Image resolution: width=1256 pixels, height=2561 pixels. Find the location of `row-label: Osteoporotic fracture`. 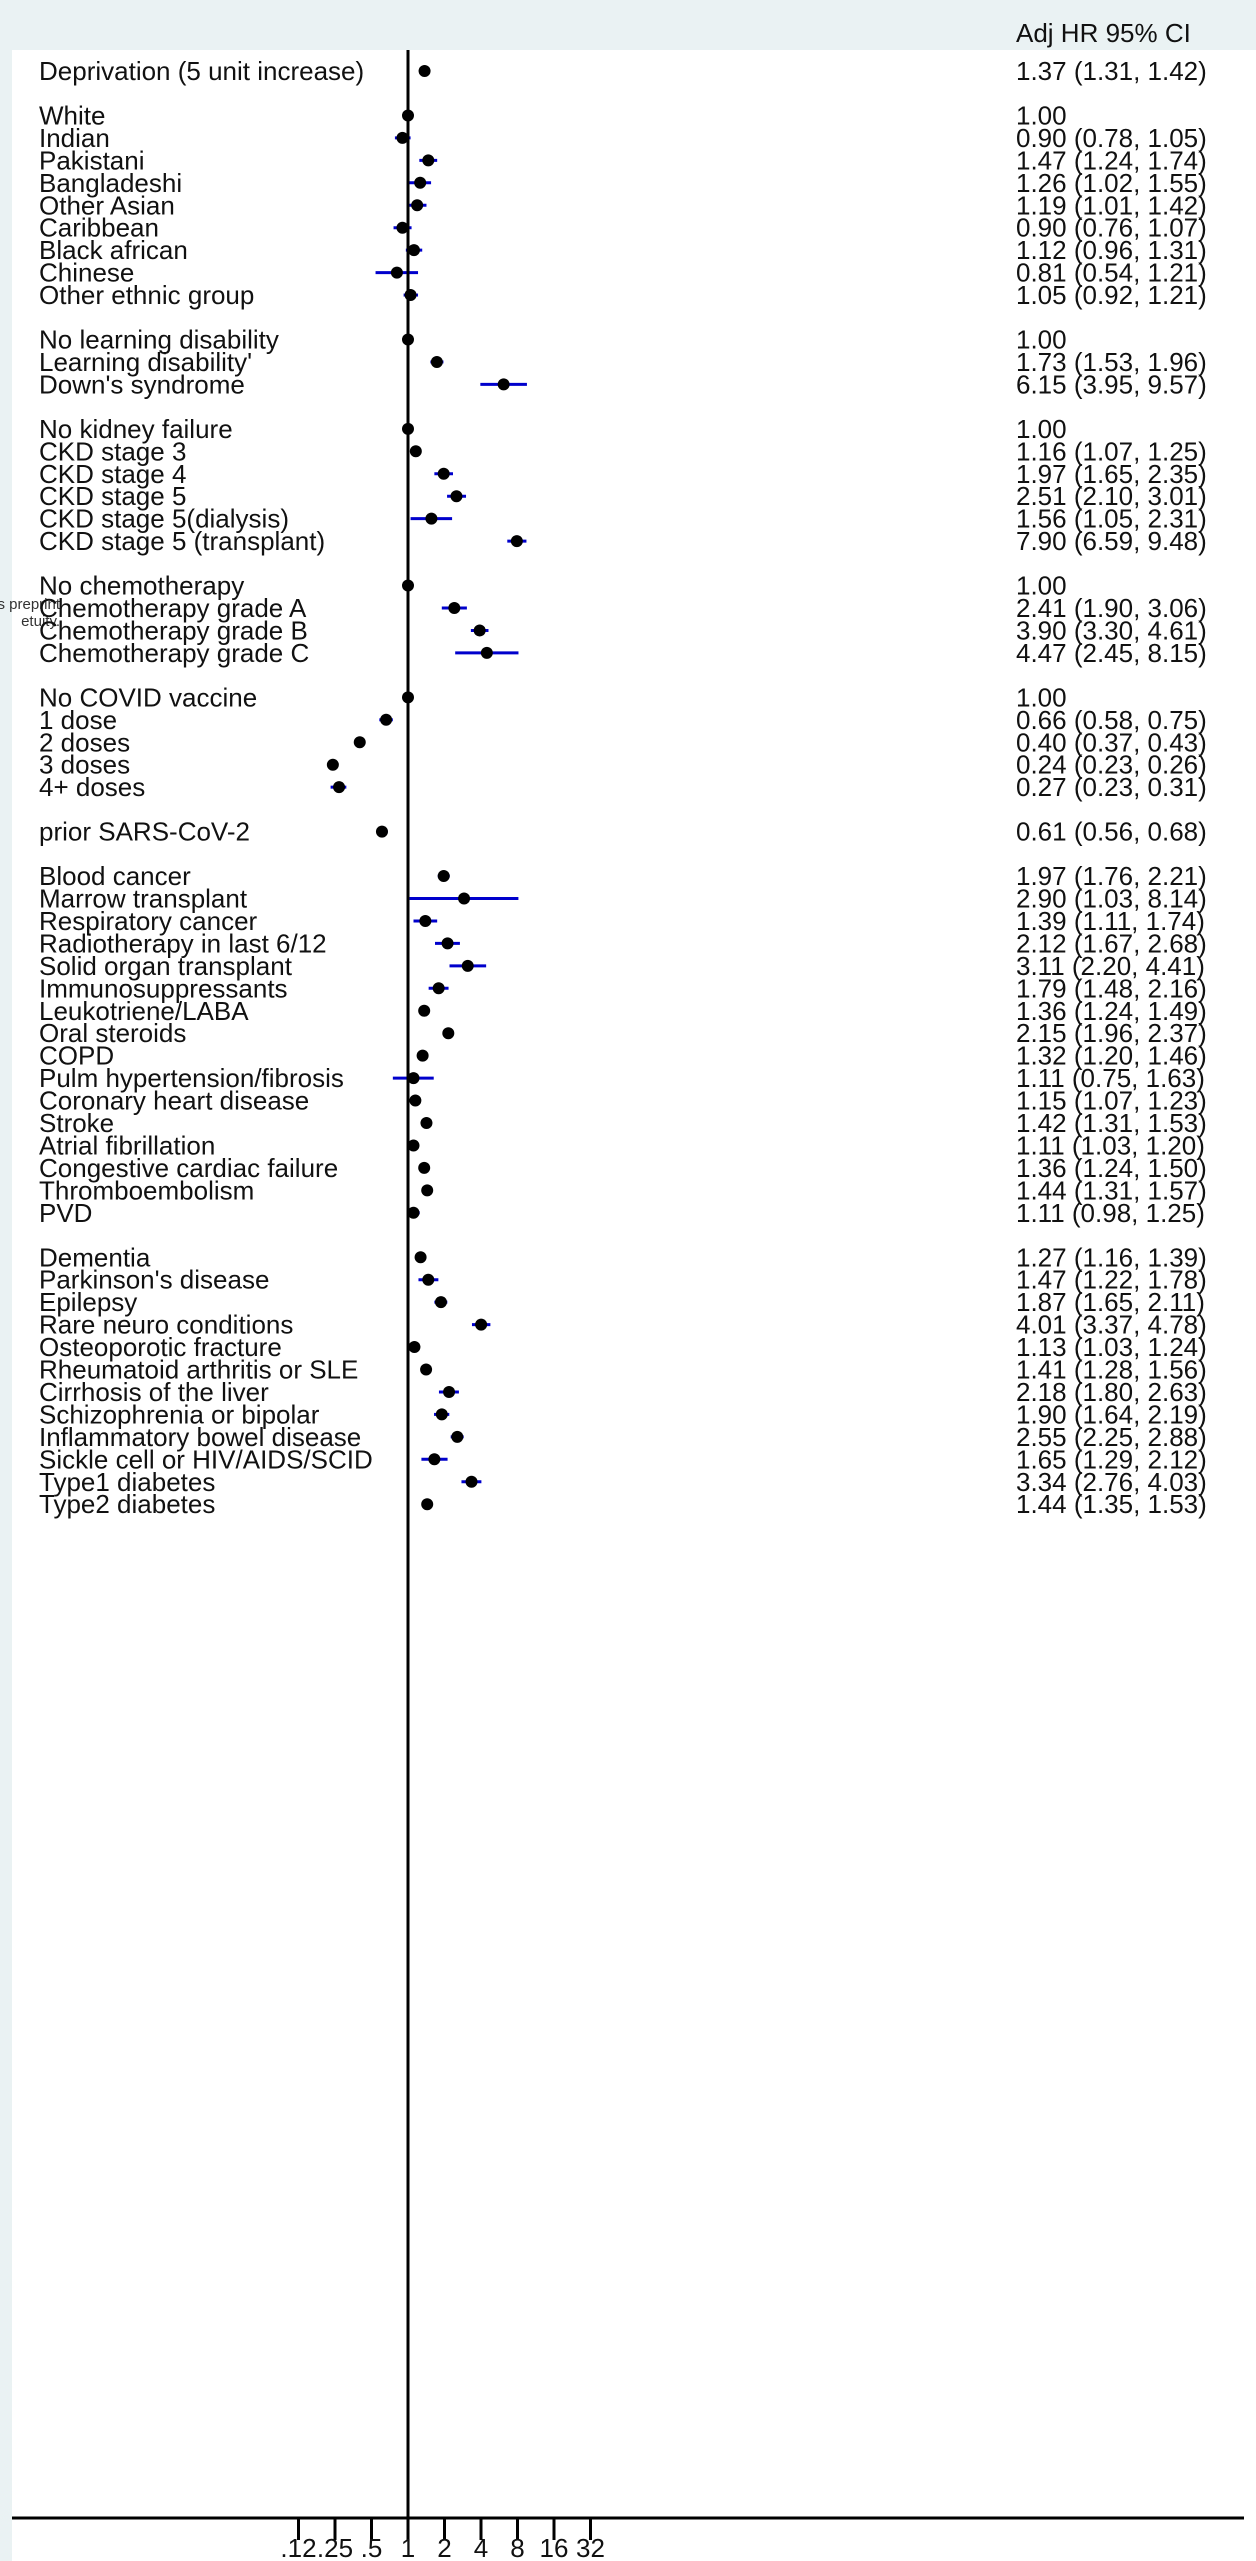

row-label: Osteoporotic fracture is located at coordinates (160, 1347).